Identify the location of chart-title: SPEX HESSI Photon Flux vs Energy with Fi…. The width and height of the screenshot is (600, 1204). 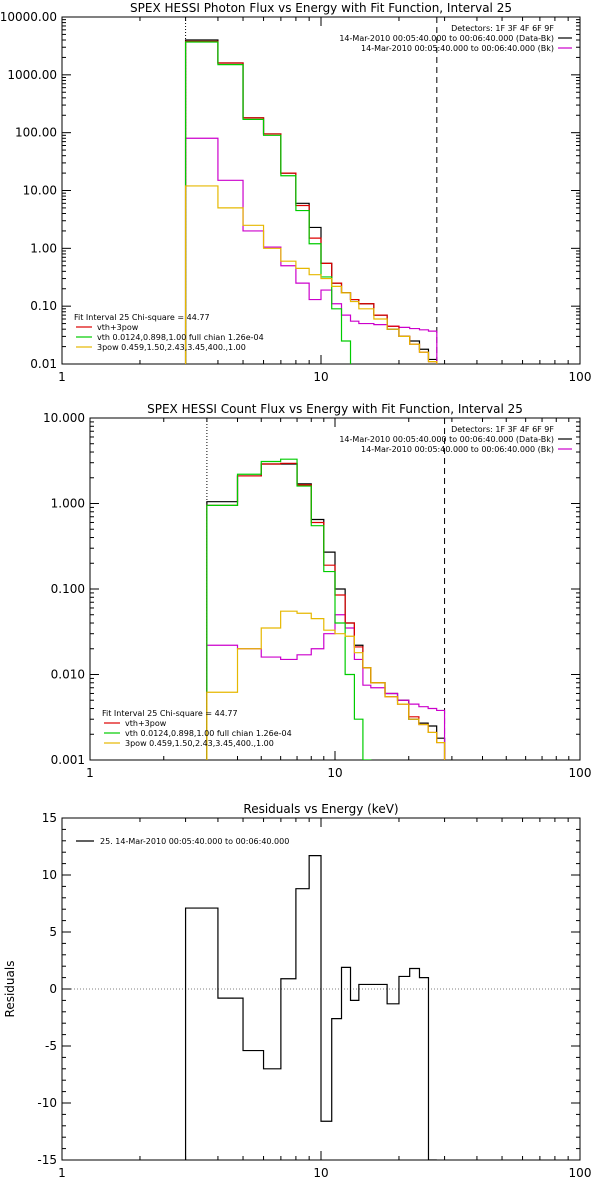
(321, 8).